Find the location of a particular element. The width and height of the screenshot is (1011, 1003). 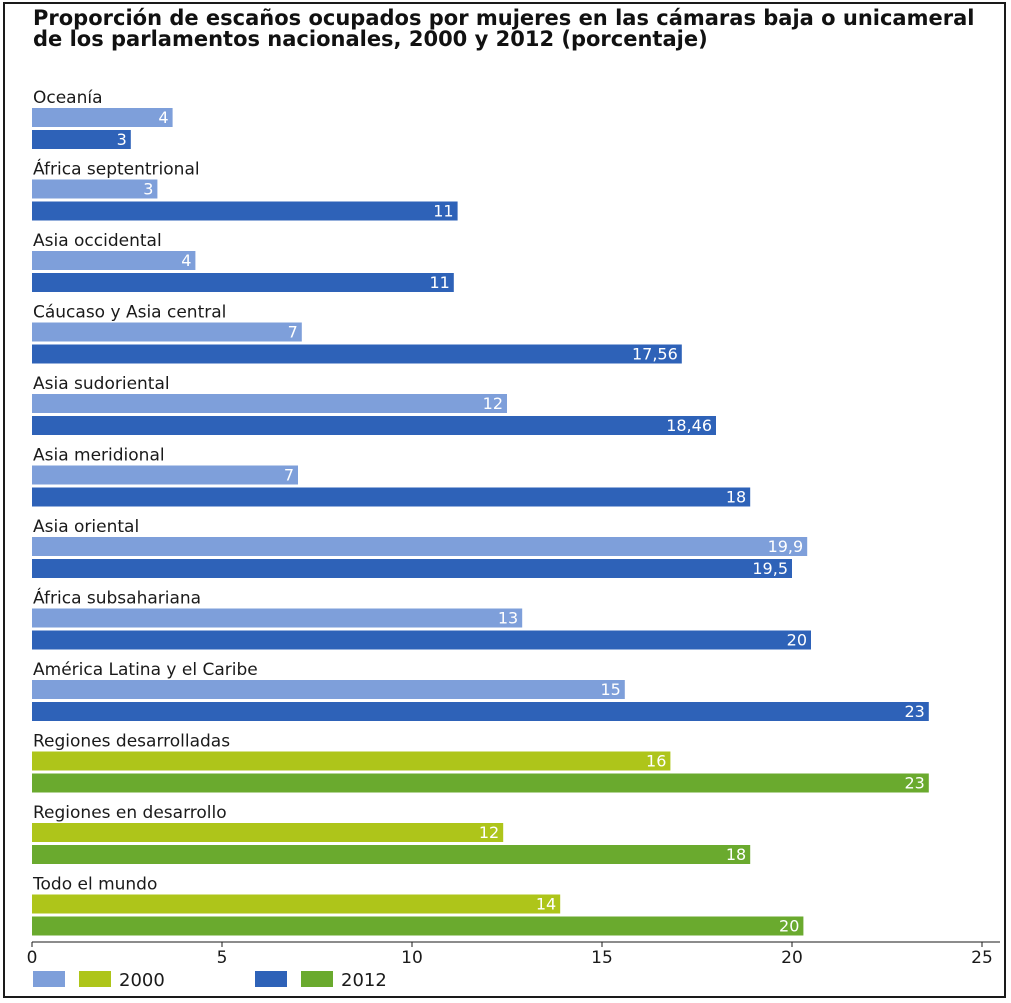

category-label: Asia oriental is located at coordinates (86, 527).